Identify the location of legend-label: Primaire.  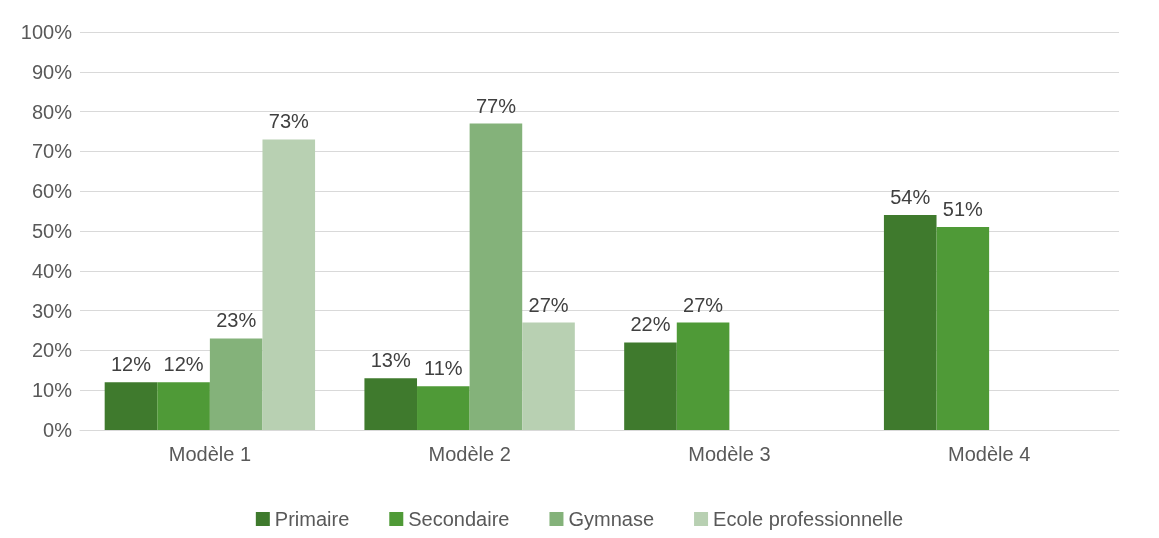
(312, 519).